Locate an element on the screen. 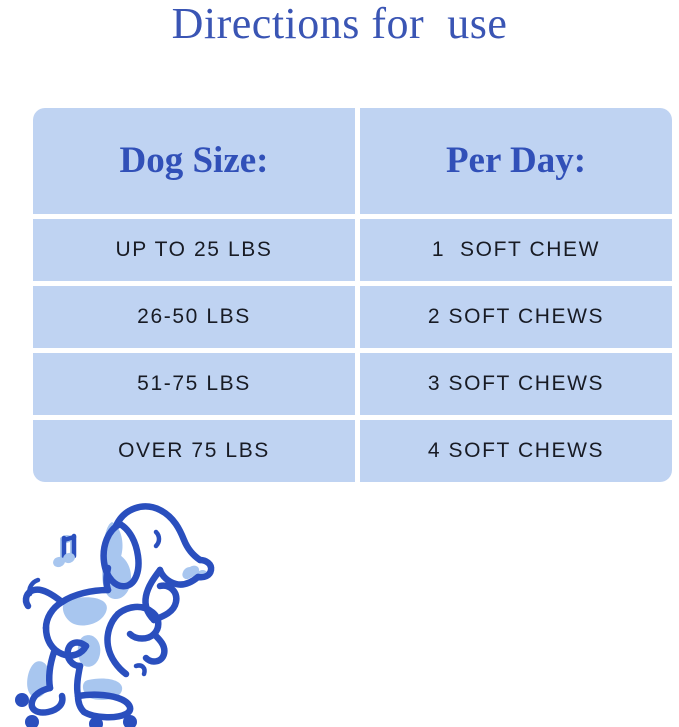  header-label-dog-size: Dog Size: is located at coordinates (194, 160).